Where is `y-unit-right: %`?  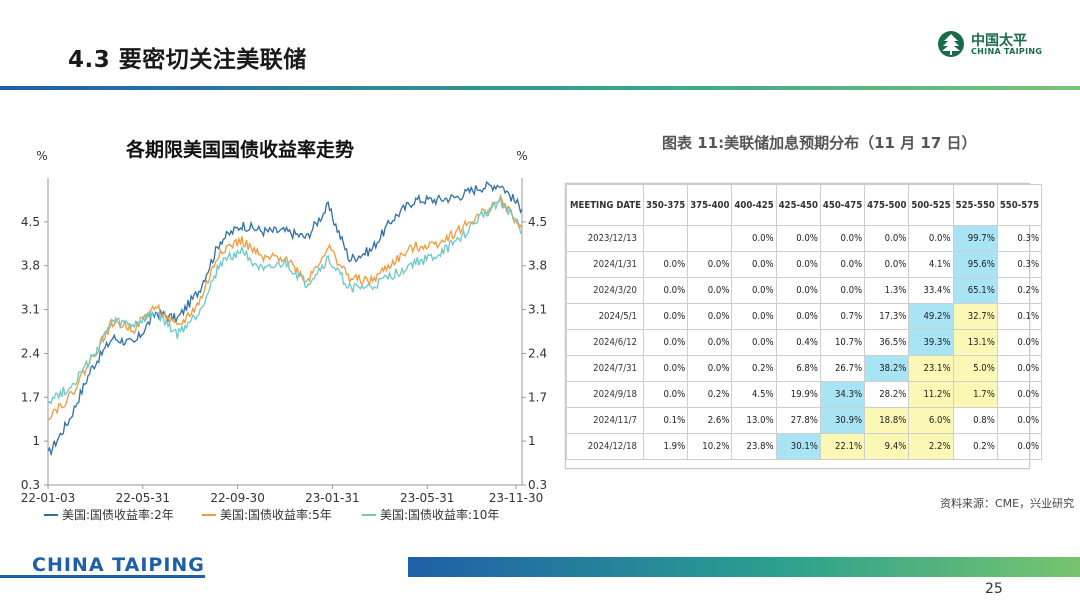 y-unit-right: % is located at coordinates (521, 156).